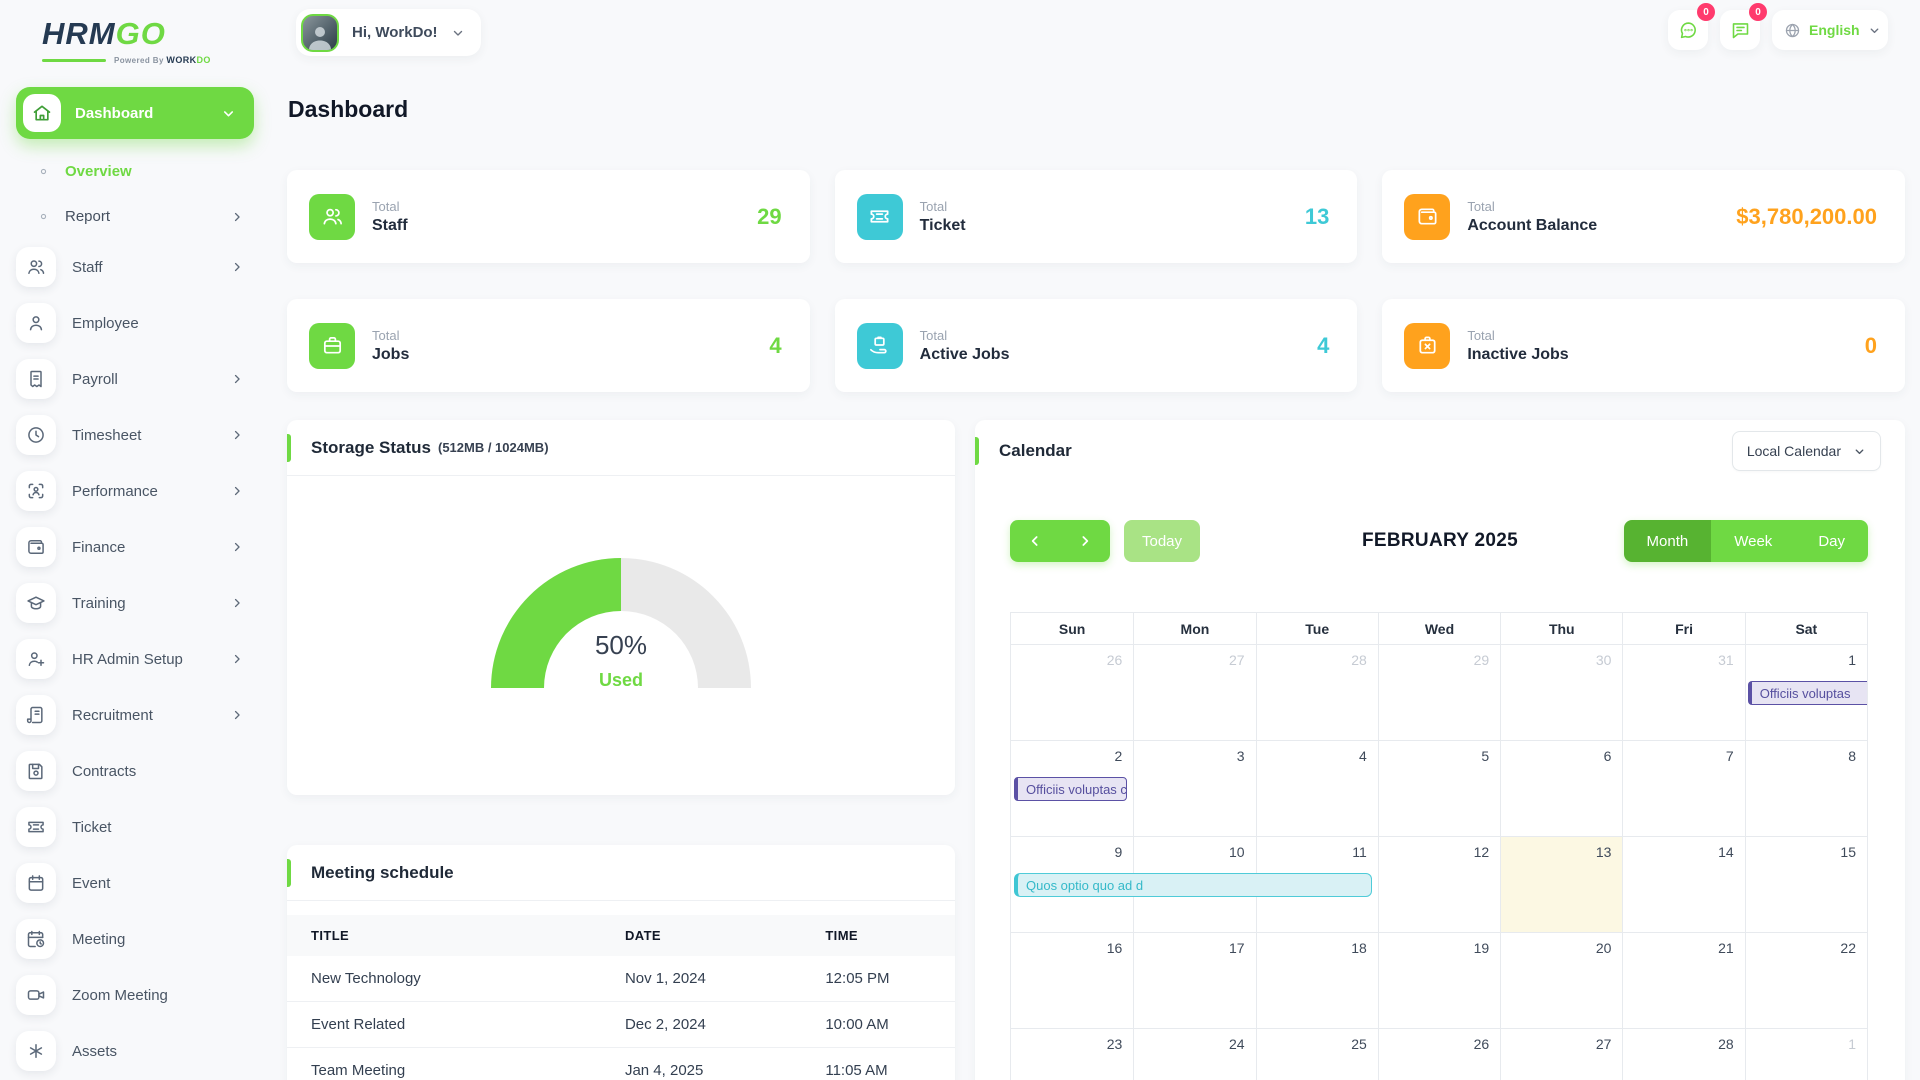 This screenshot has width=1920, height=1080. Describe the element at coordinates (1683, 788) in the screenshot. I see `calendar-day-cell: 7` at that location.